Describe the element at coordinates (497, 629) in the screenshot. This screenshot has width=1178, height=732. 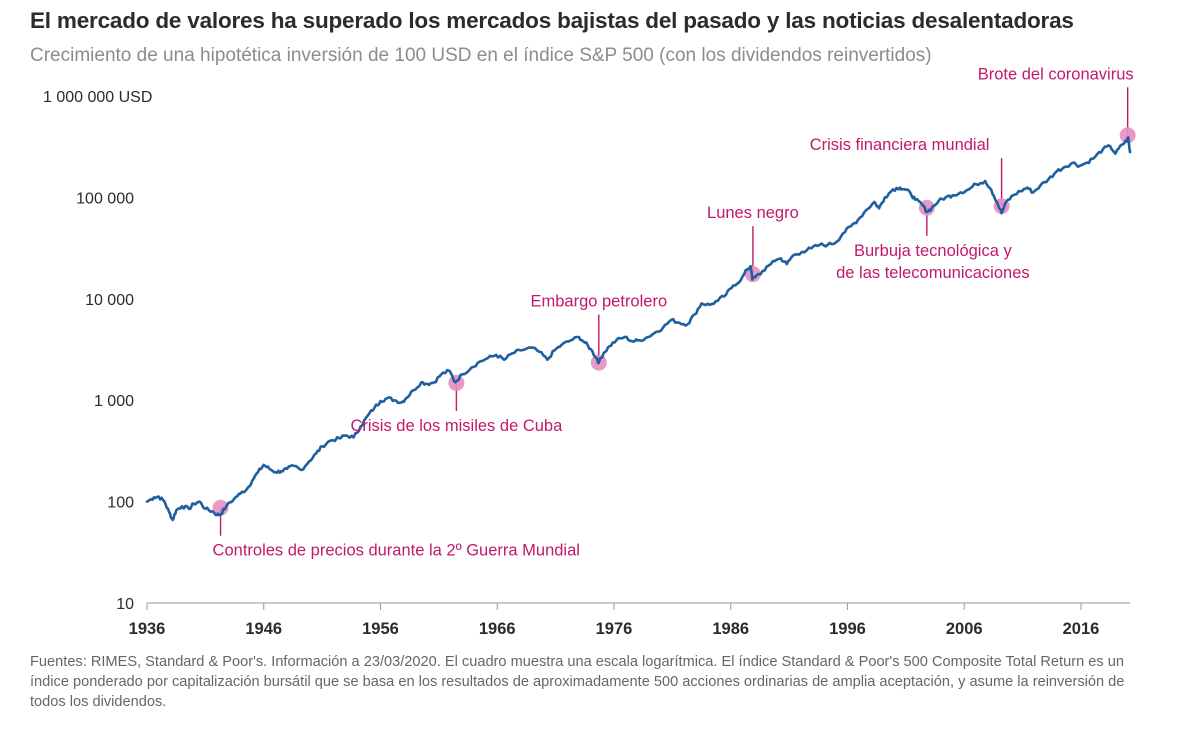
I see `x-tick-label: 1966` at that location.